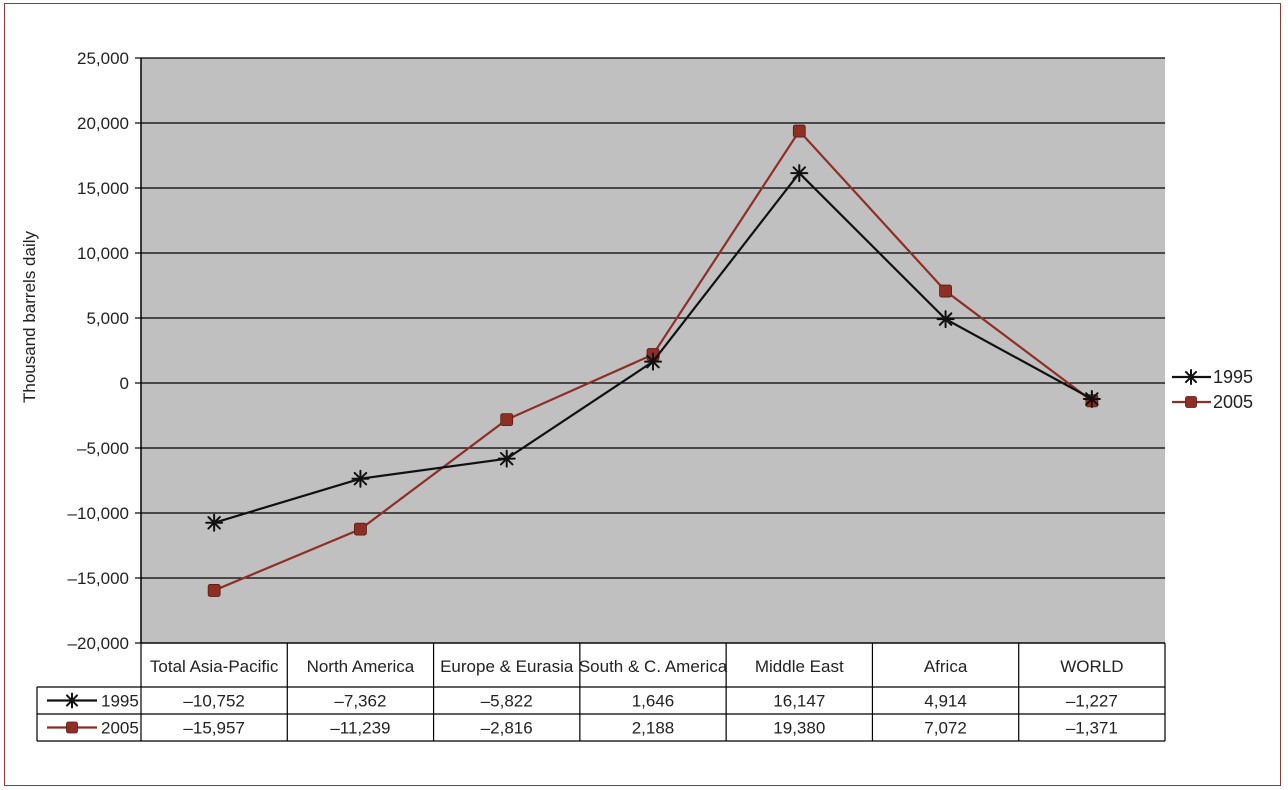 The height and width of the screenshot is (790, 1288). What do you see at coordinates (945, 701) in the screenshot?
I see `table-value-1995-africa: 4,914` at bounding box center [945, 701].